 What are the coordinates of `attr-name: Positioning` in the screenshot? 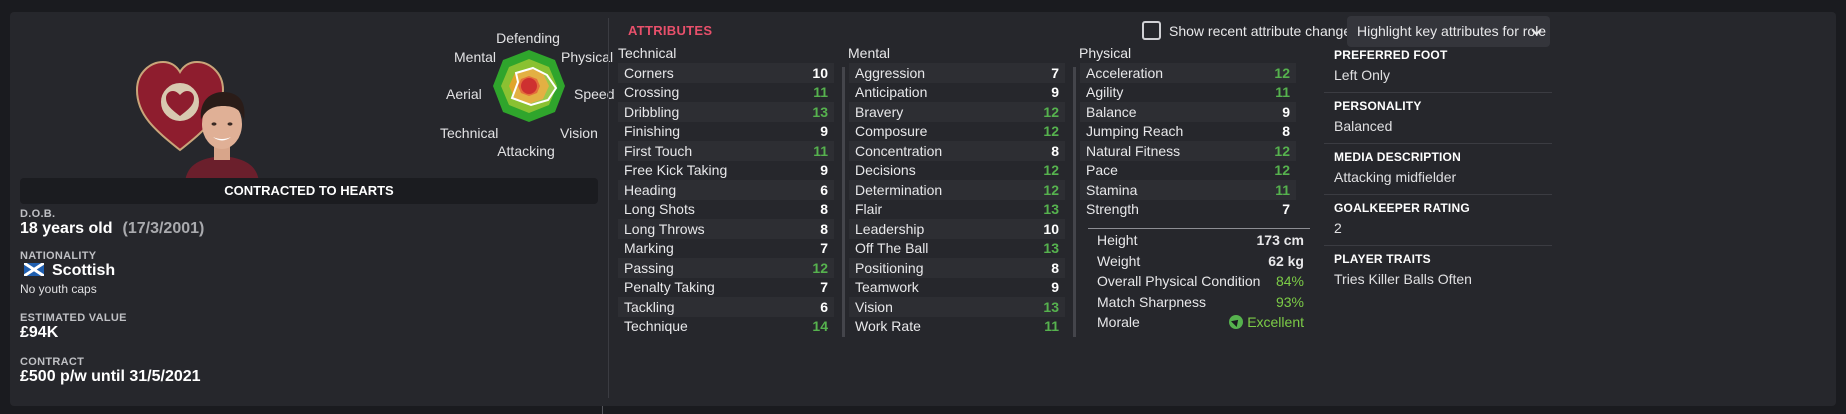 It's located at (889, 267).